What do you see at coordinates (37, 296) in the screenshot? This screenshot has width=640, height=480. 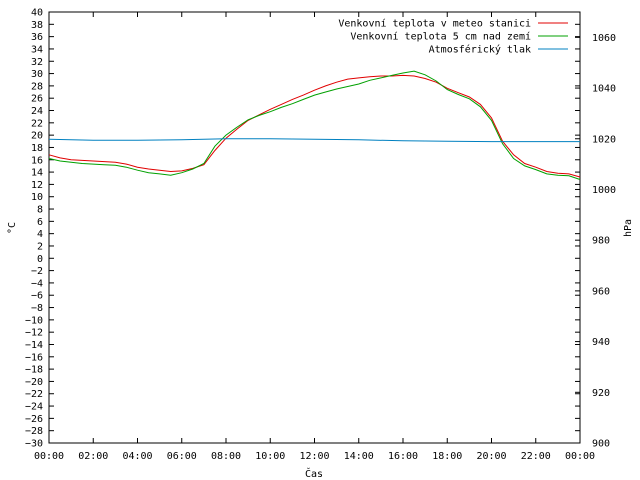 I see `left-tick-label: −6` at bounding box center [37, 296].